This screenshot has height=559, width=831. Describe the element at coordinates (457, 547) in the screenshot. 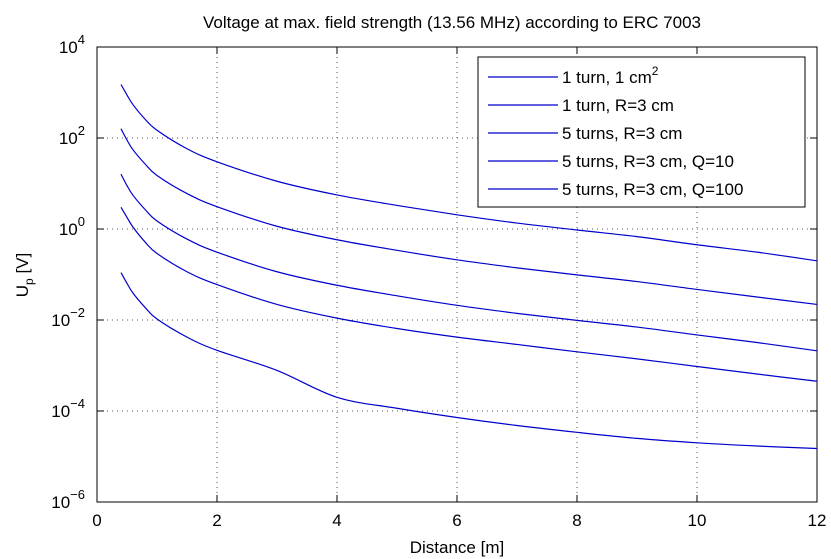

I see `x-axis-label: Distance [m]` at that location.